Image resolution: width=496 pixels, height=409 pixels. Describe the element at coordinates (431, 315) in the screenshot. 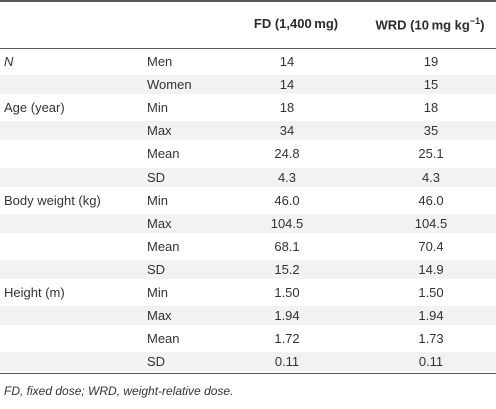

I see `cell-wrd: 1.94` at that location.